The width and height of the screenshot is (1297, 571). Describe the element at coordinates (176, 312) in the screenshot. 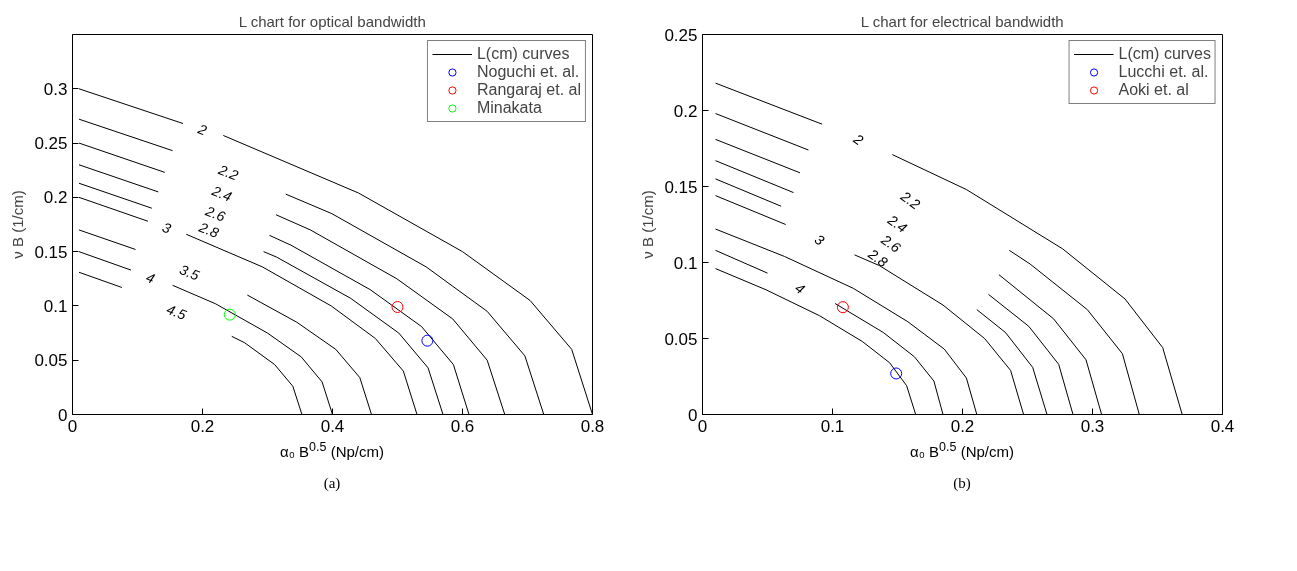

I see `annotation: 4.5` at that location.